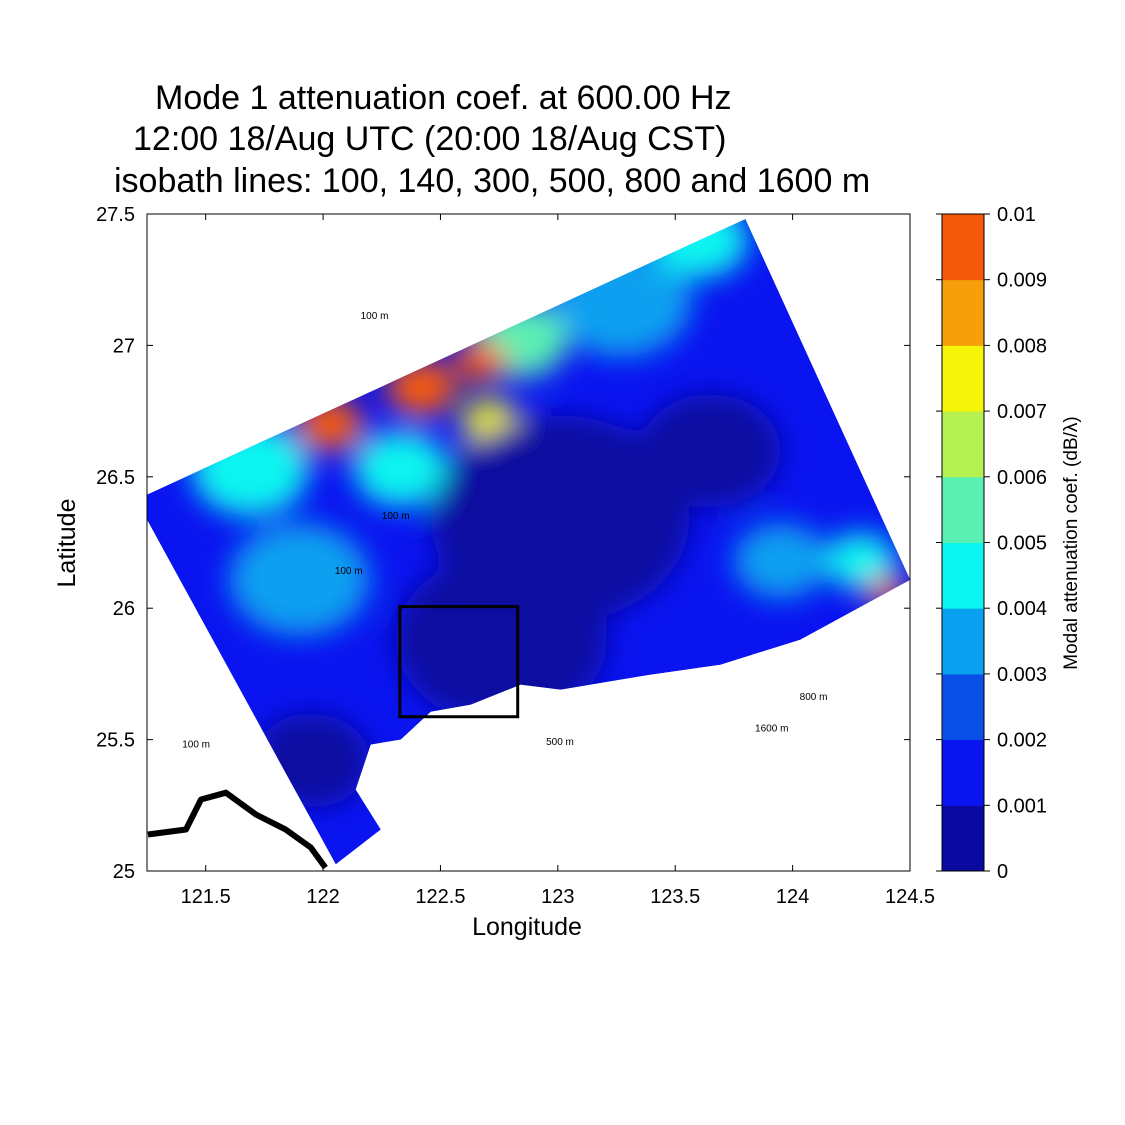 This screenshot has height=1125, width=1125. What do you see at coordinates (1016, 215) in the screenshot?
I see `colorbar-tick-label: 0.01` at bounding box center [1016, 215].